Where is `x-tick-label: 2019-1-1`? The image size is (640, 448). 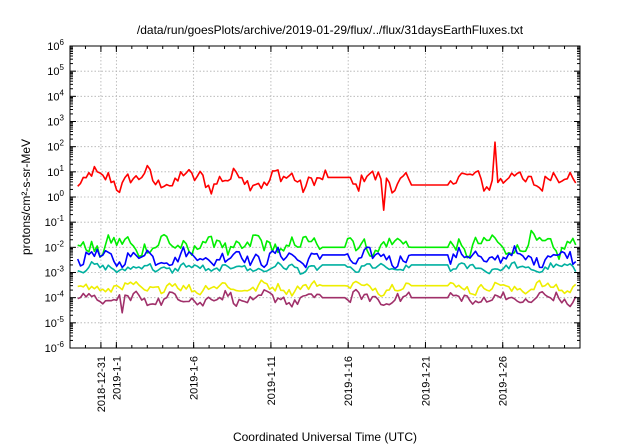
x-tick-label: 2019-1-1 is located at coordinates (117, 378).